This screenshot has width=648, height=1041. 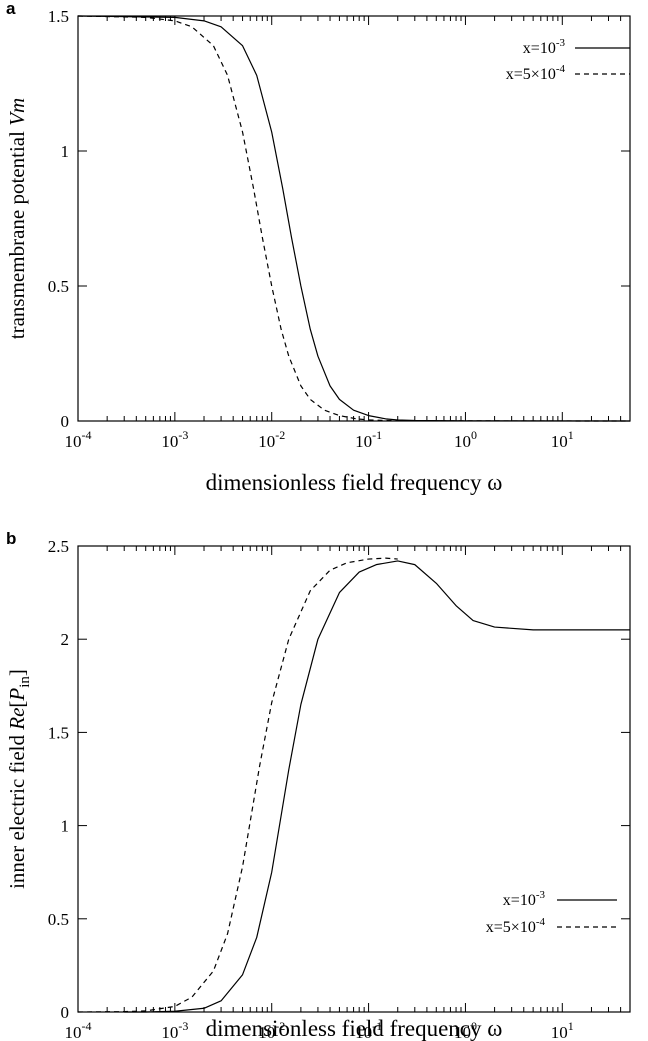 I want to click on y-axis-label-subscript: in, so click(x=25, y=682).